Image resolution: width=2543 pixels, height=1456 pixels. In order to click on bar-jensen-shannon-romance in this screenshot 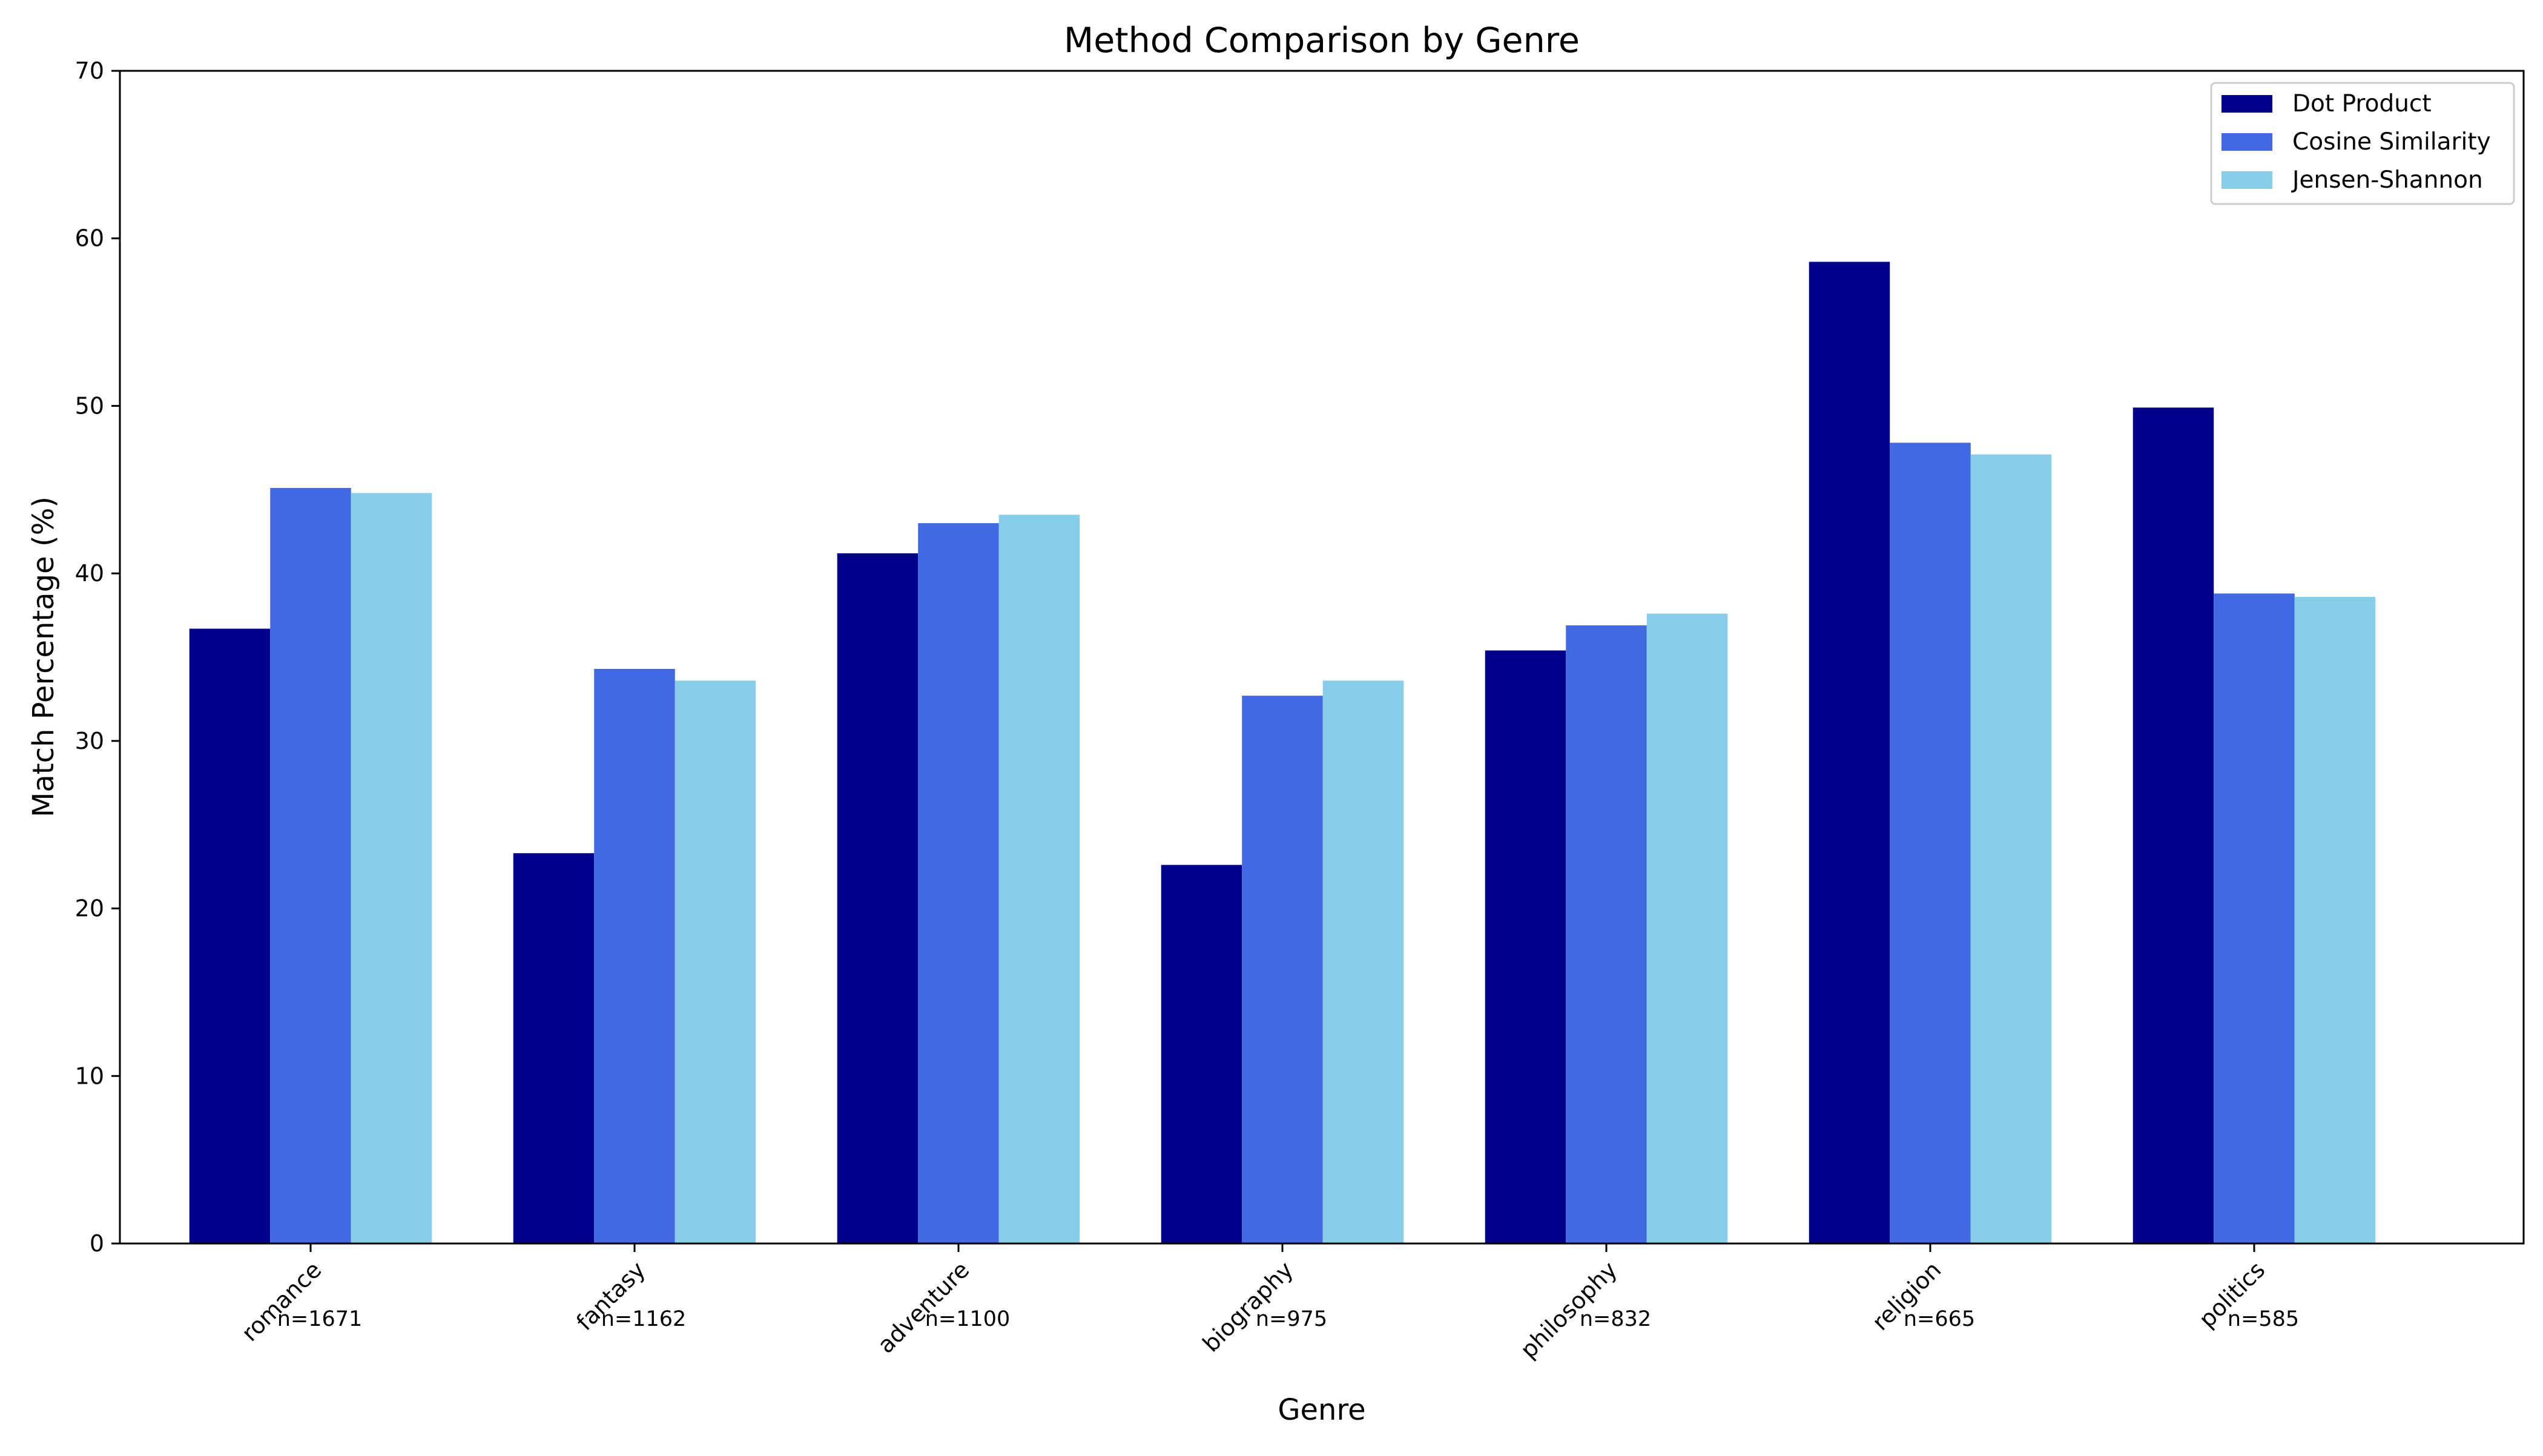, I will do `click(392, 868)`.